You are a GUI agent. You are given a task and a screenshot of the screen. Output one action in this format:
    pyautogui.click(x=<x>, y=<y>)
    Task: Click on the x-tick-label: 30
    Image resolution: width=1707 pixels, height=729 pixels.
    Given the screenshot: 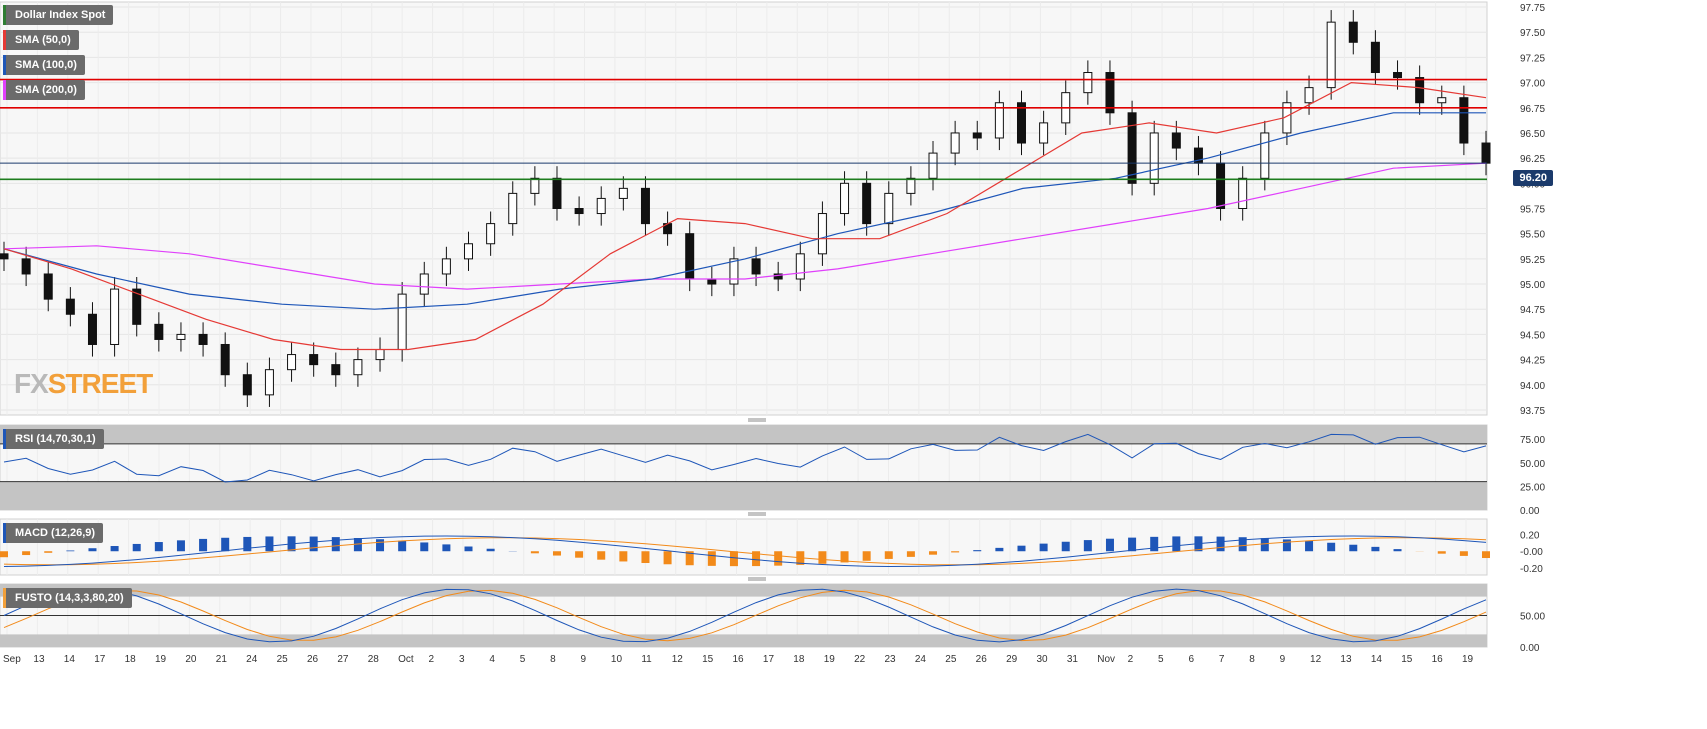 What is the action you would take?
    pyautogui.click(x=1042, y=659)
    